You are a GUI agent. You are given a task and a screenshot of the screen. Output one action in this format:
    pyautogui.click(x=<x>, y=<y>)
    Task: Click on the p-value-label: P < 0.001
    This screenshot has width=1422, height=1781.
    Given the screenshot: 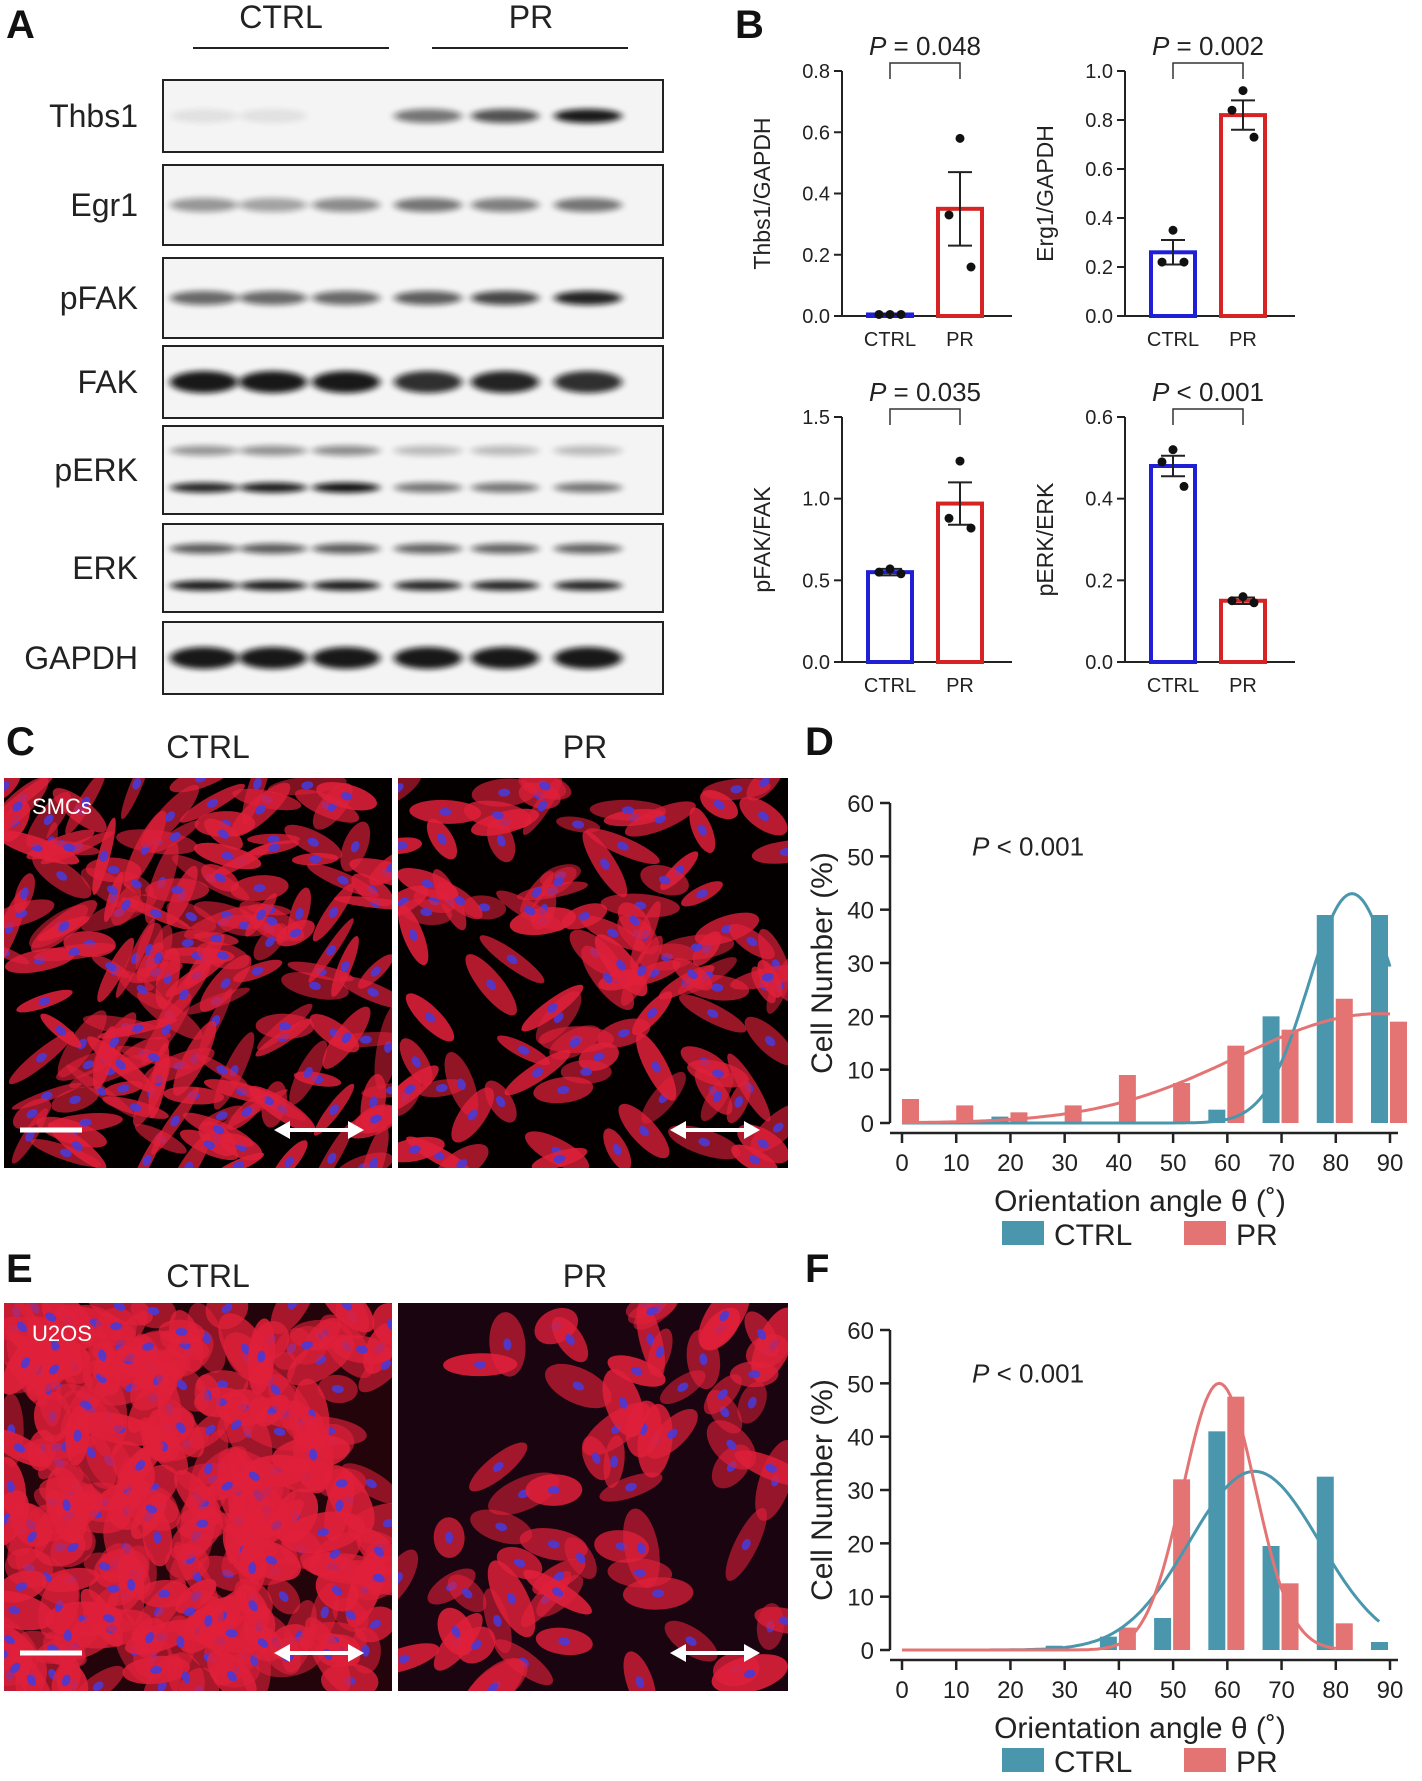 What is the action you would take?
    pyautogui.click(x=1028, y=1374)
    